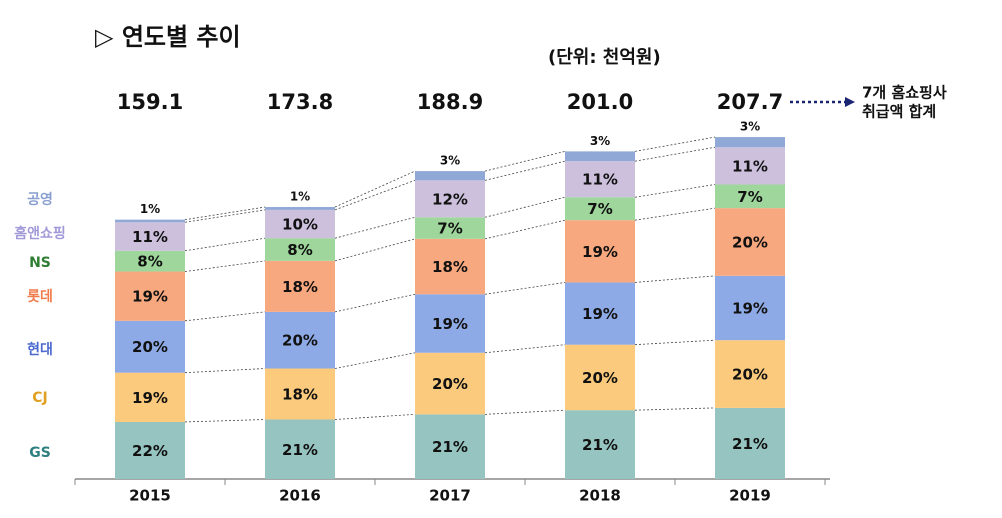 The width and height of the screenshot is (1002, 518). I want to click on total-label: 159.1, so click(150, 102).